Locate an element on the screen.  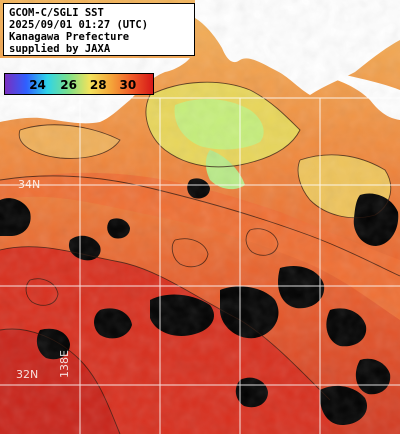
legend-tick-24: 24 is located at coordinates (37, 85).